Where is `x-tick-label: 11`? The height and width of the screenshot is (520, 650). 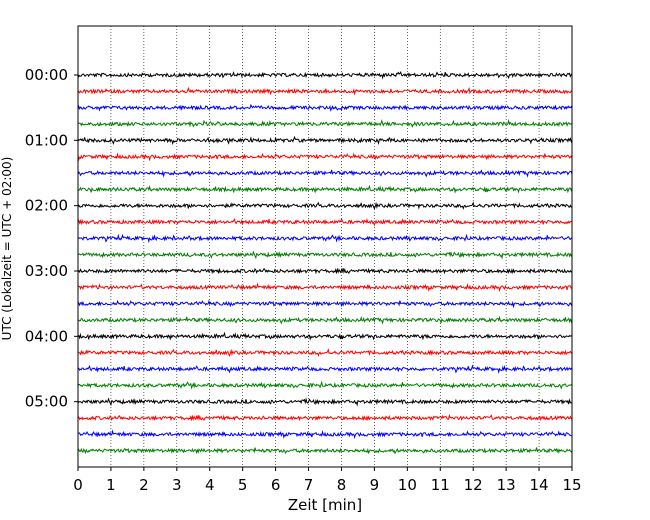 x-tick-label: 11 is located at coordinates (440, 485).